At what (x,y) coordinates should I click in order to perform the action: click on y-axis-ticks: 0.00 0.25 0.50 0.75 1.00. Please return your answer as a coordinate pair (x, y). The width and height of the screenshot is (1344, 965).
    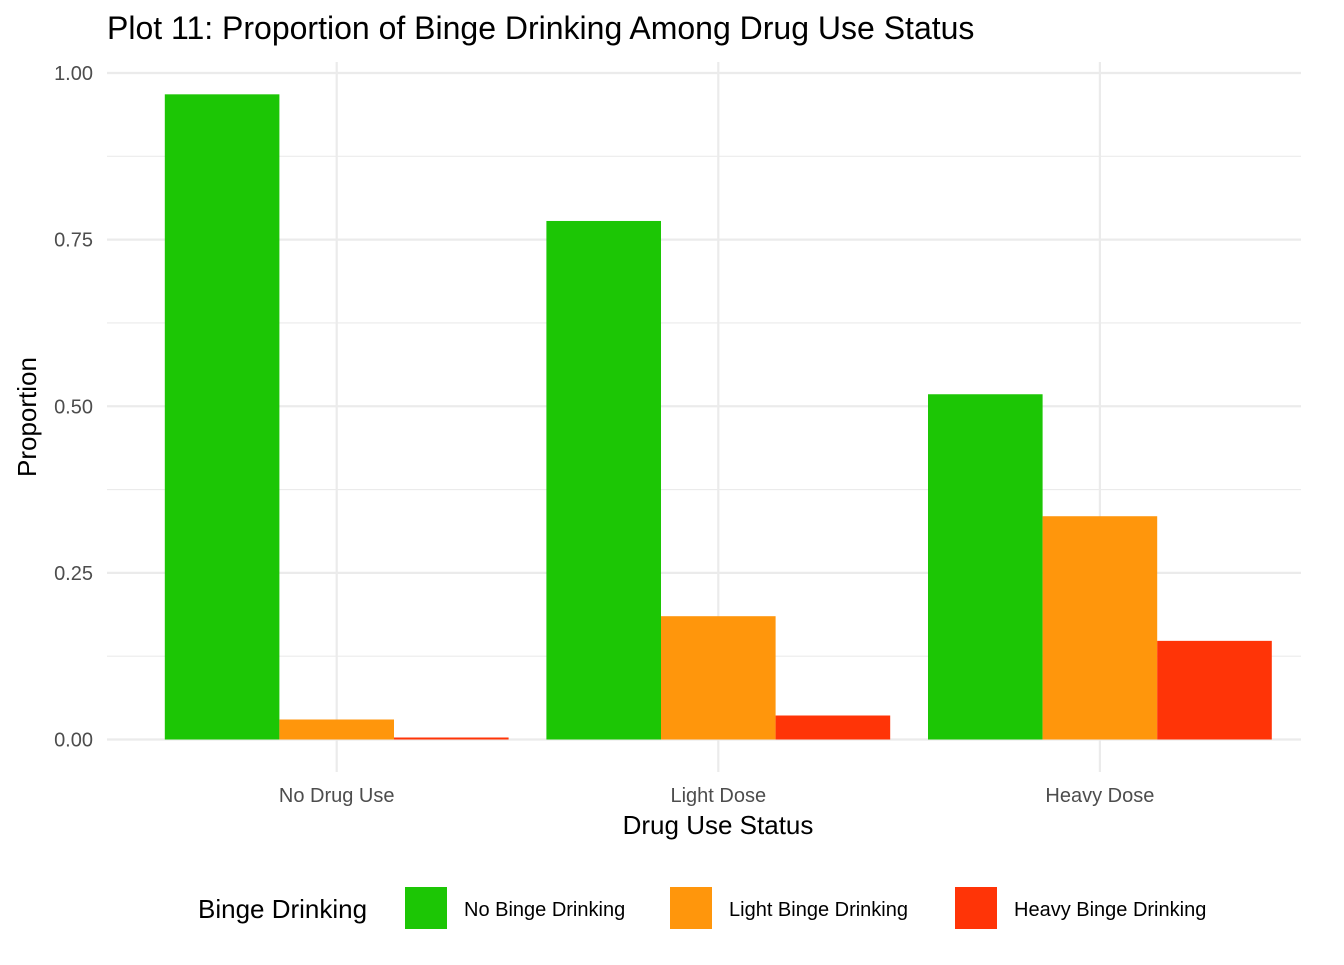
    Looking at the image, I should click on (73, 407).